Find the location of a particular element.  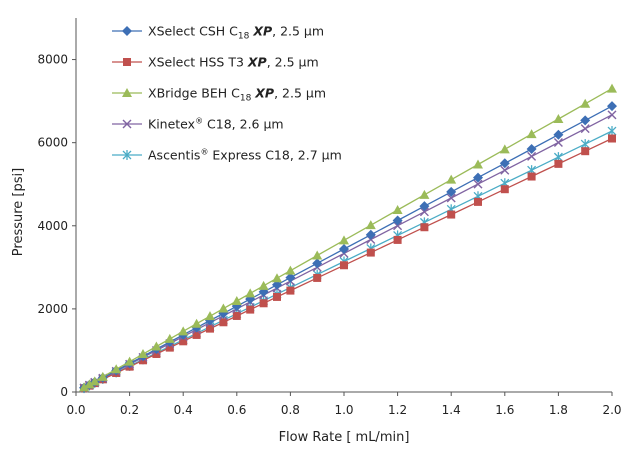

x-tick-label: 1.8 is located at coordinates (558, 410).